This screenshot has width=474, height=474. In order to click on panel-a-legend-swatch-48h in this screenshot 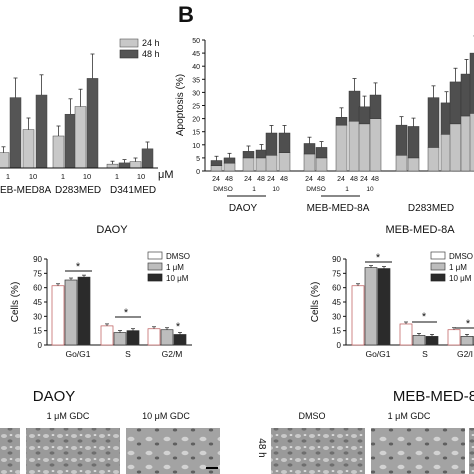, I will do `click(129, 54)`.